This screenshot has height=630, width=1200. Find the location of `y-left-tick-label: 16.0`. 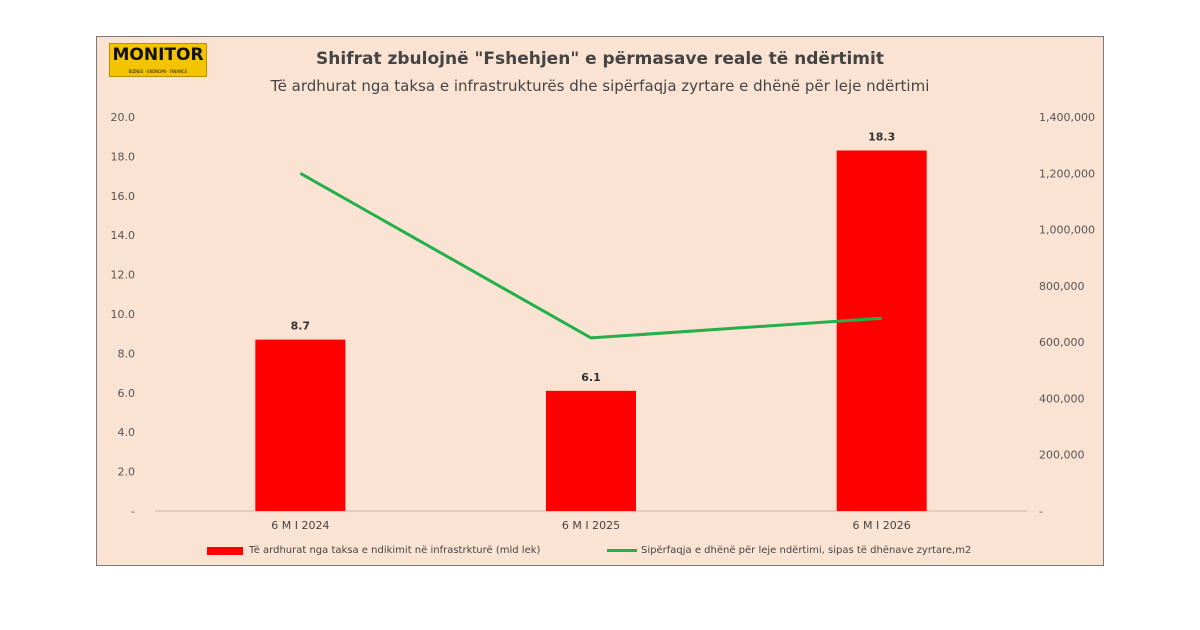

y-left-tick-label: 16.0 is located at coordinates (123, 196).